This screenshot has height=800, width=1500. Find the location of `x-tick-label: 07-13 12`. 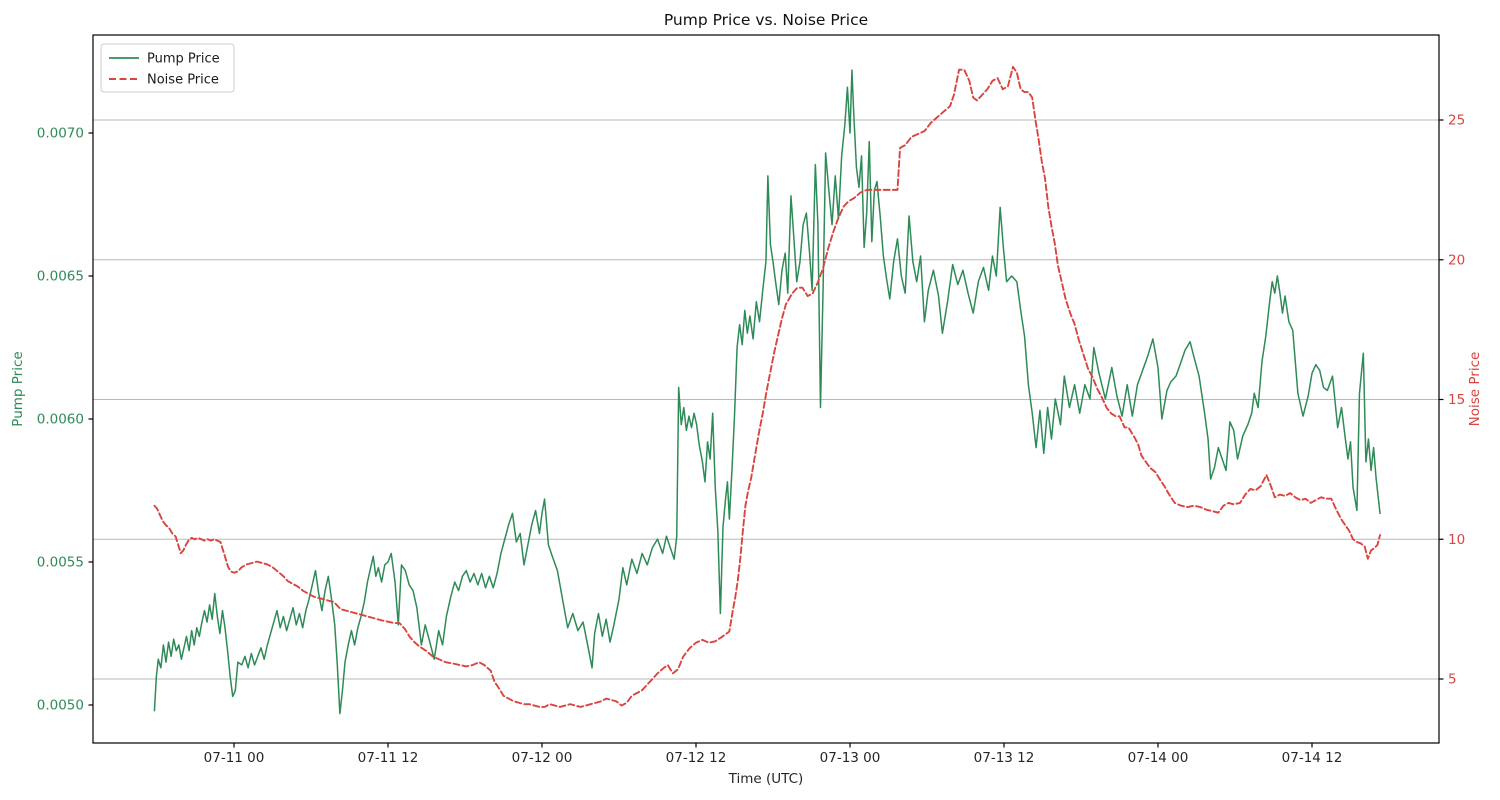

x-tick-label: 07-13 12 is located at coordinates (1004, 758).